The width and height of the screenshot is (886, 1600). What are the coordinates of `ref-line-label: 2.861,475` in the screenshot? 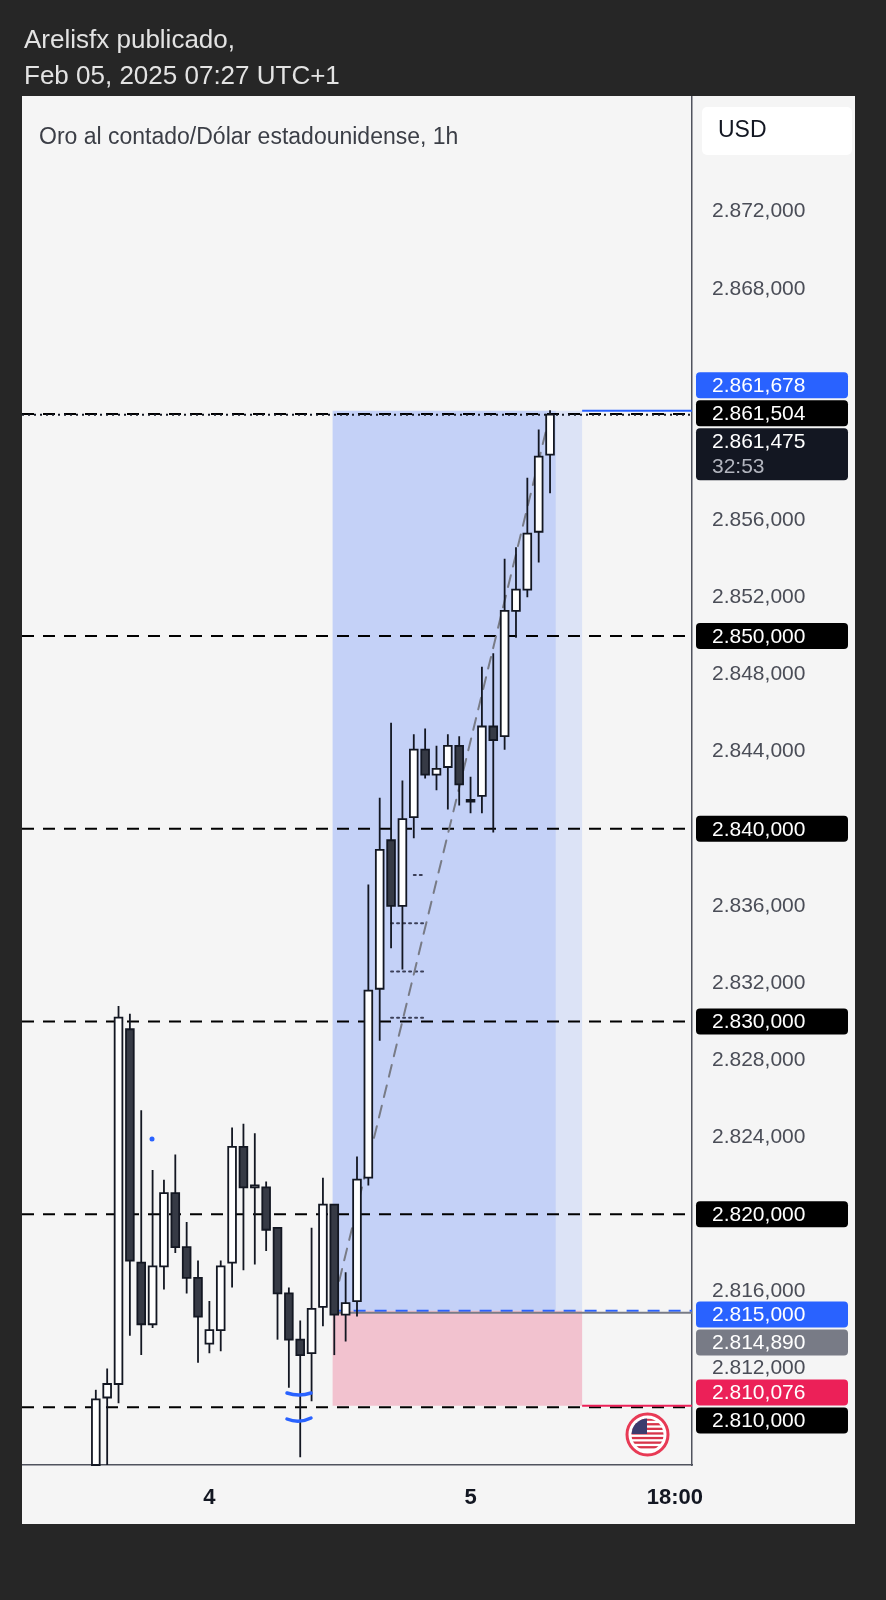 It's located at (759, 440).